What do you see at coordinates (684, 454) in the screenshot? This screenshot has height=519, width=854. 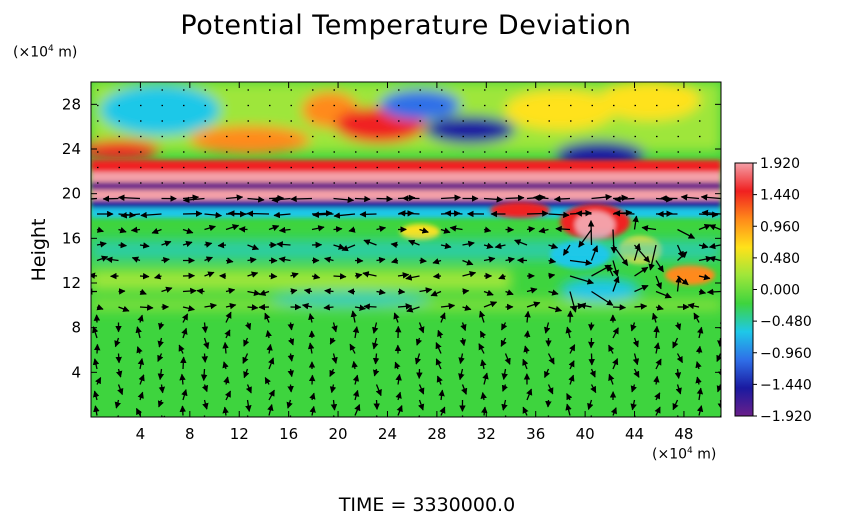 I see `x-axis-unit: (×104 m)` at bounding box center [684, 454].